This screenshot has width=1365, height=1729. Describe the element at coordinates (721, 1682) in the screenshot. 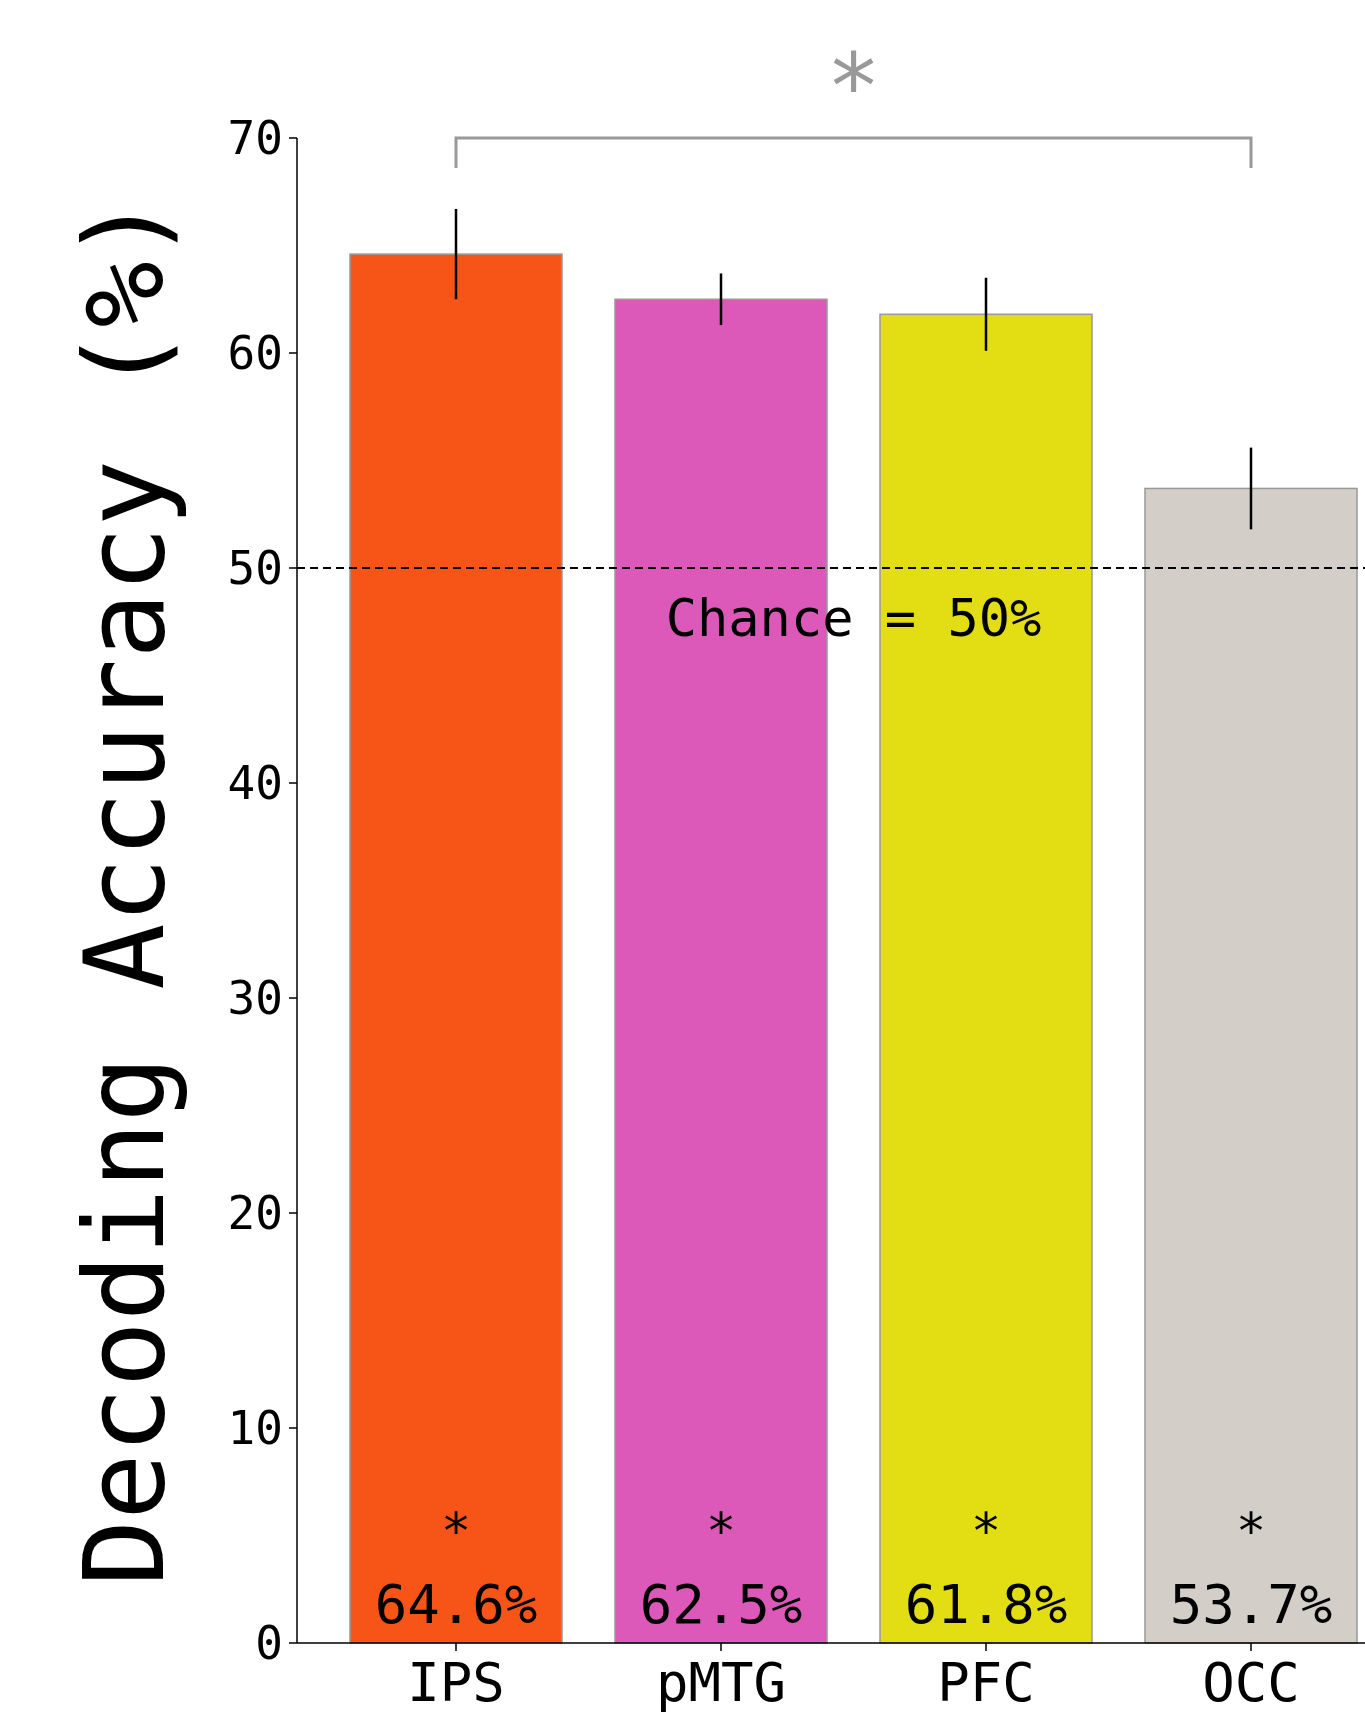

I see `x-tick-label: pMTG` at that location.